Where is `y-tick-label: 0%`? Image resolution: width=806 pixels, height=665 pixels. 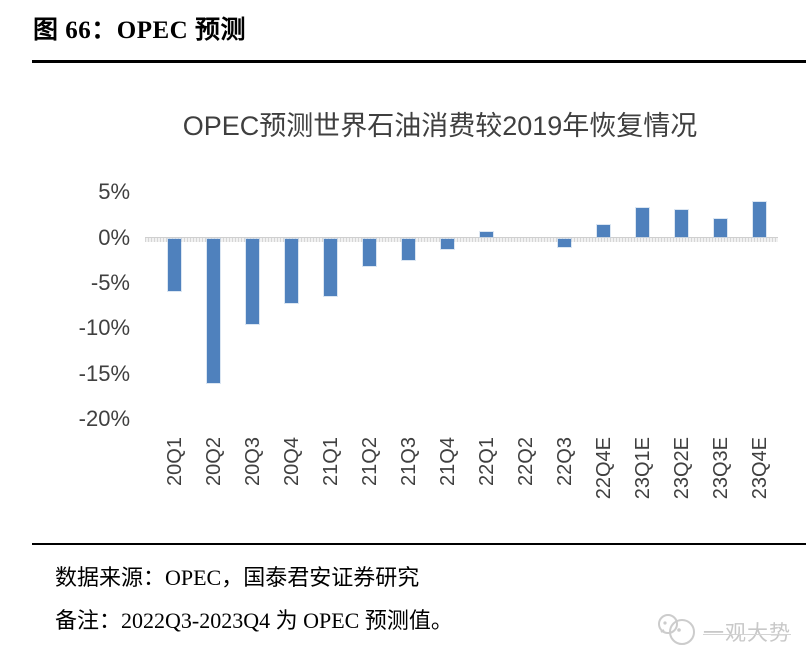 y-tick-label: 0% is located at coordinates (114, 237).